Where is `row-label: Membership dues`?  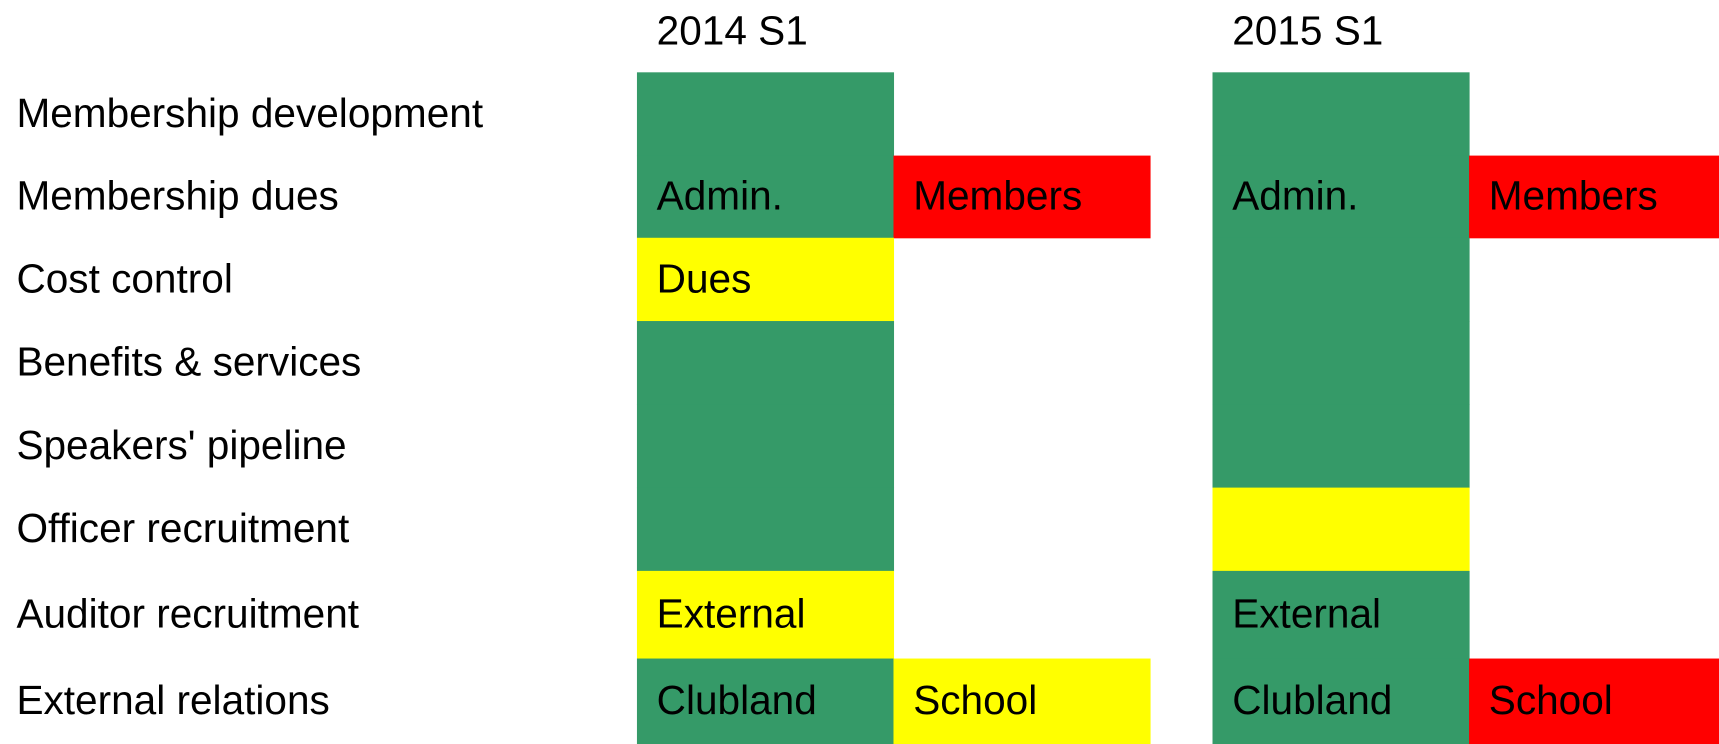 row-label: Membership dues is located at coordinates (177, 196).